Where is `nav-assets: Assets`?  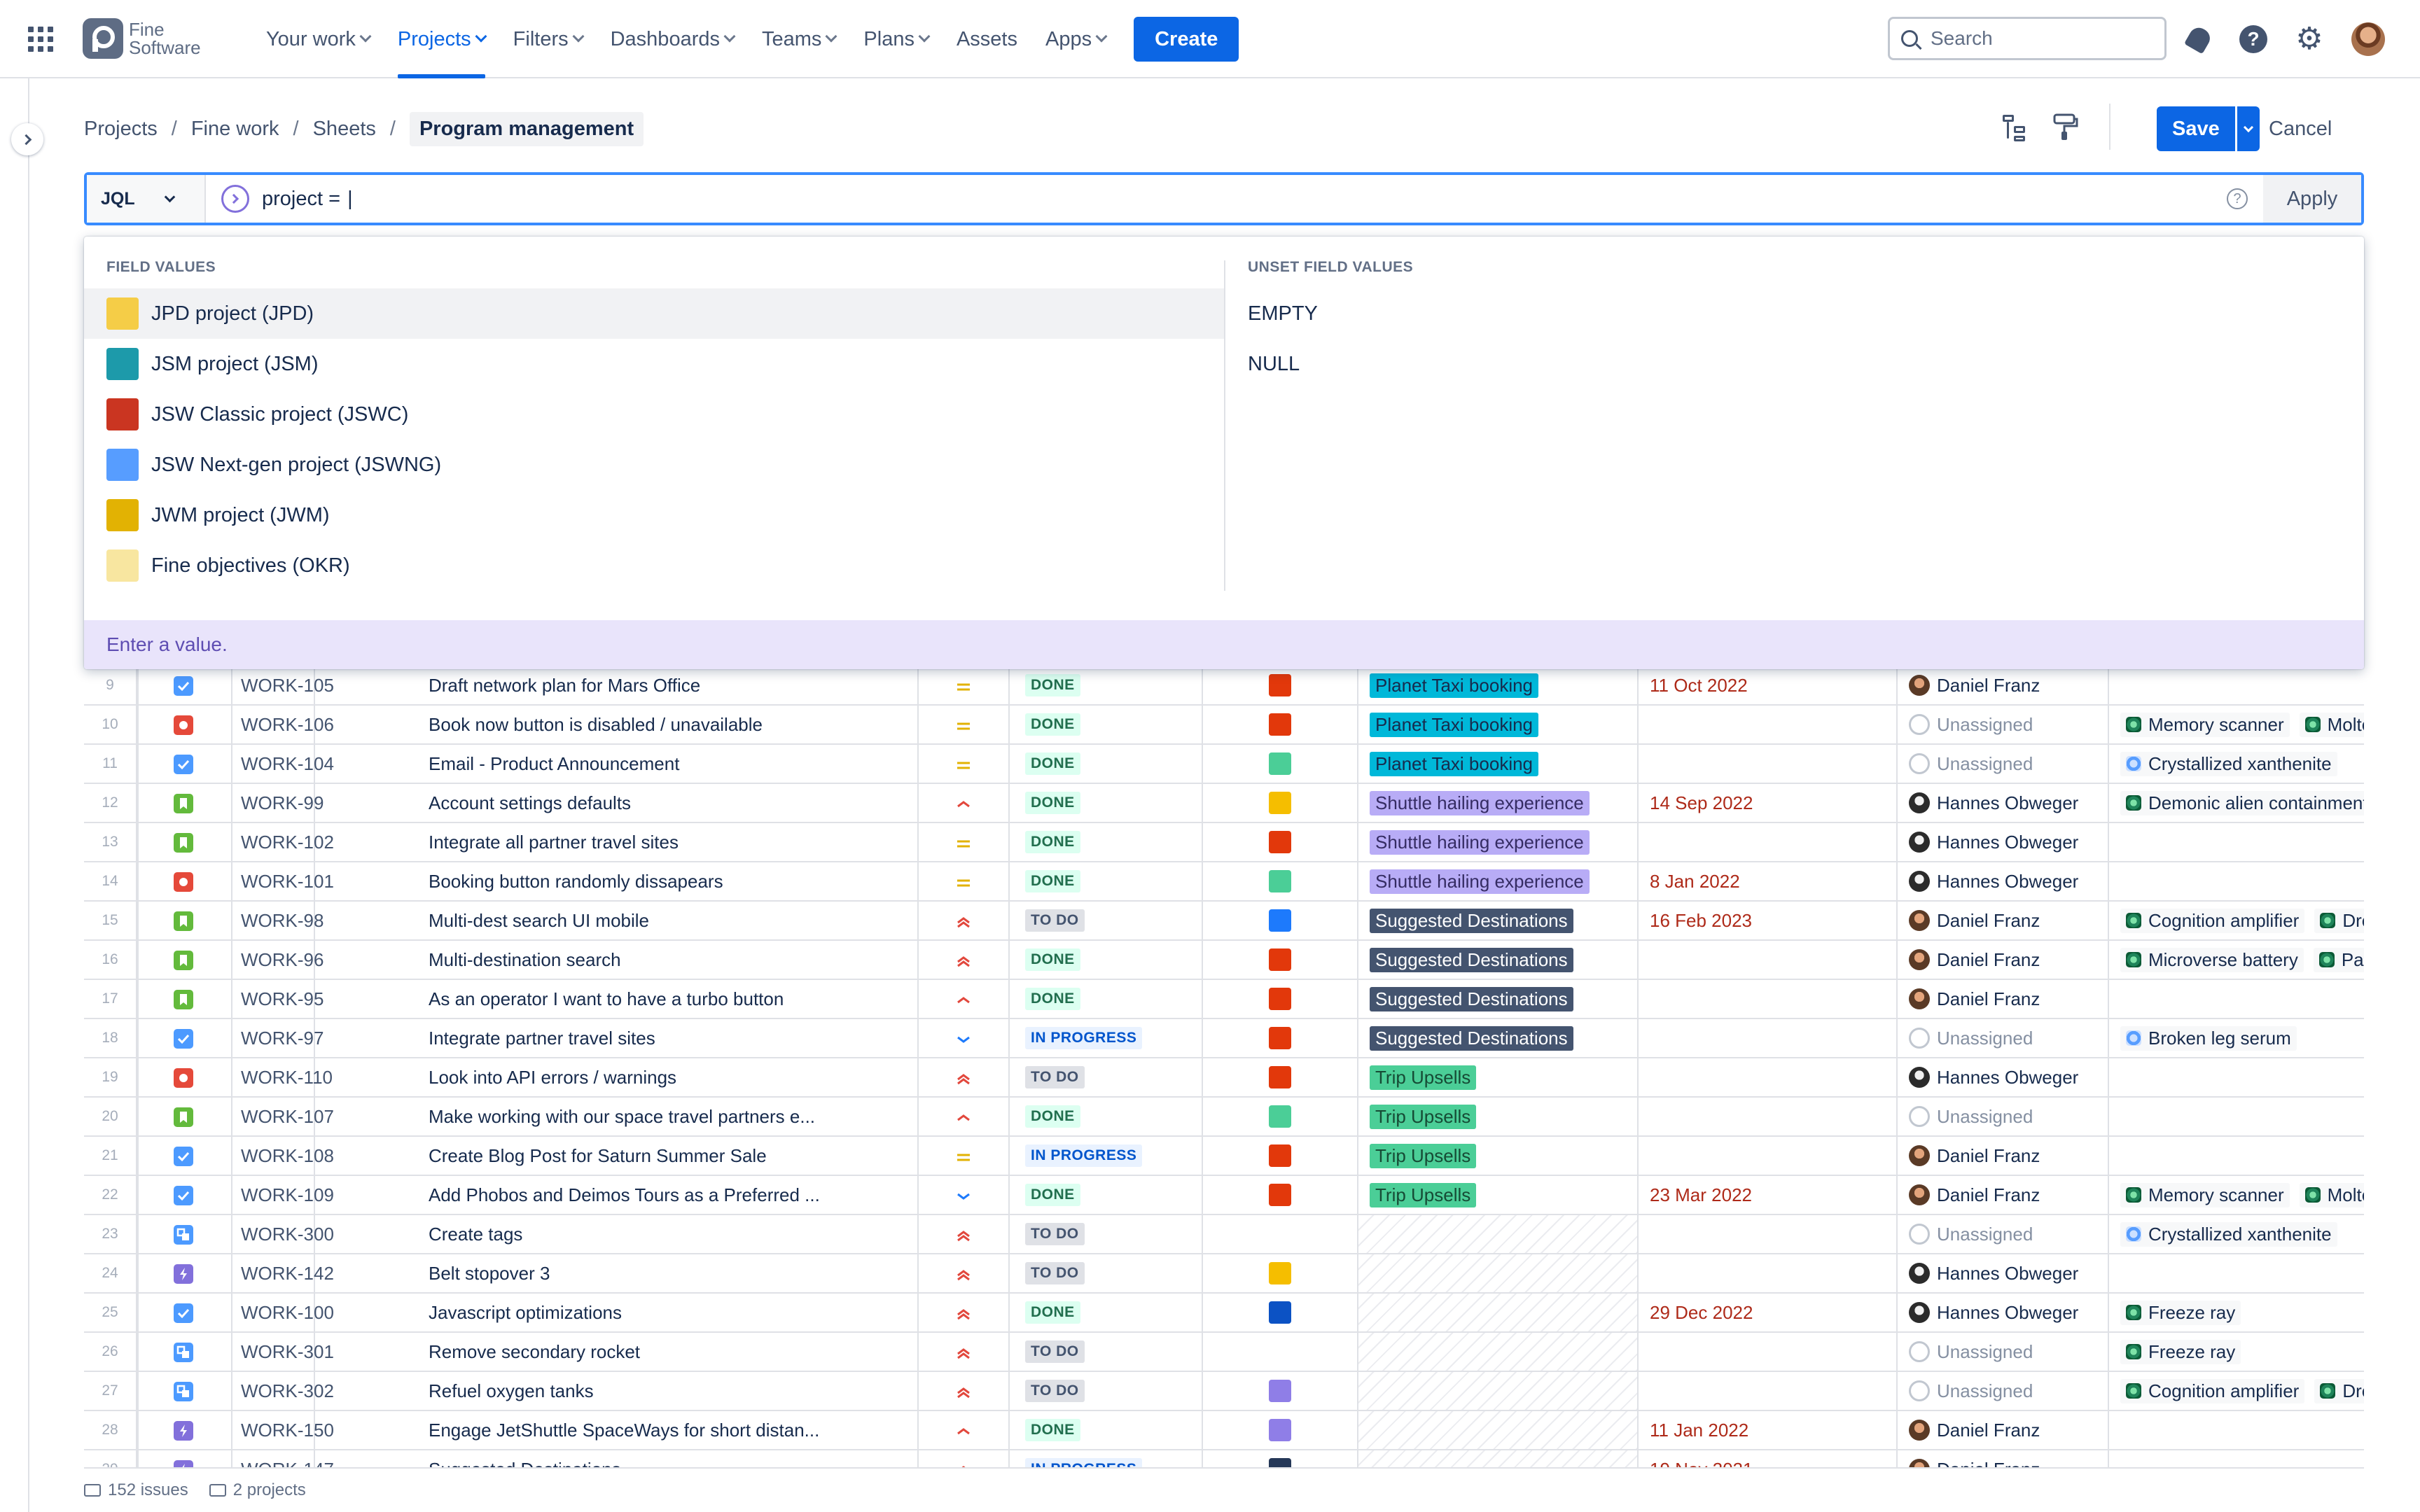
nav-assets: Assets is located at coordinates (987, 39).